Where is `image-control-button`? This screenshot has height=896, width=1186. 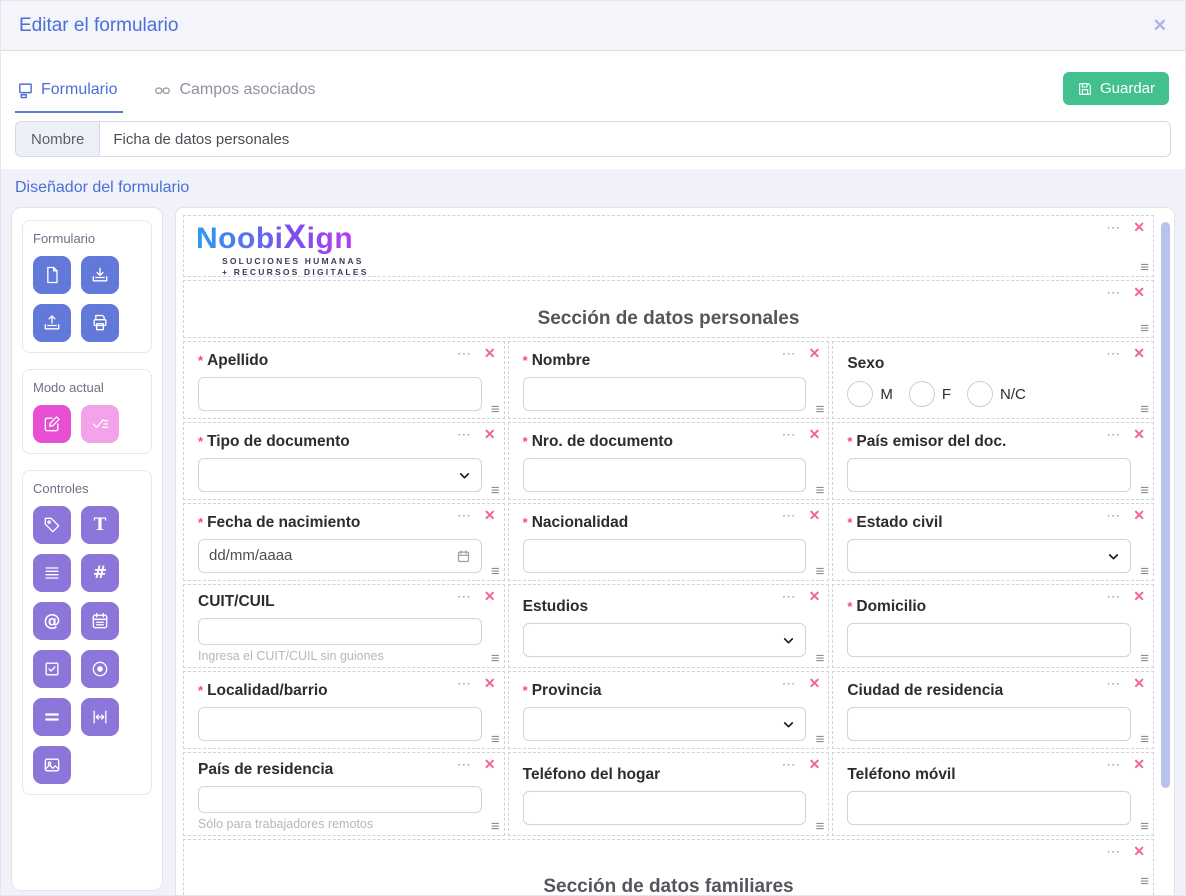
image-control-button is located at coordinates (52, 765).